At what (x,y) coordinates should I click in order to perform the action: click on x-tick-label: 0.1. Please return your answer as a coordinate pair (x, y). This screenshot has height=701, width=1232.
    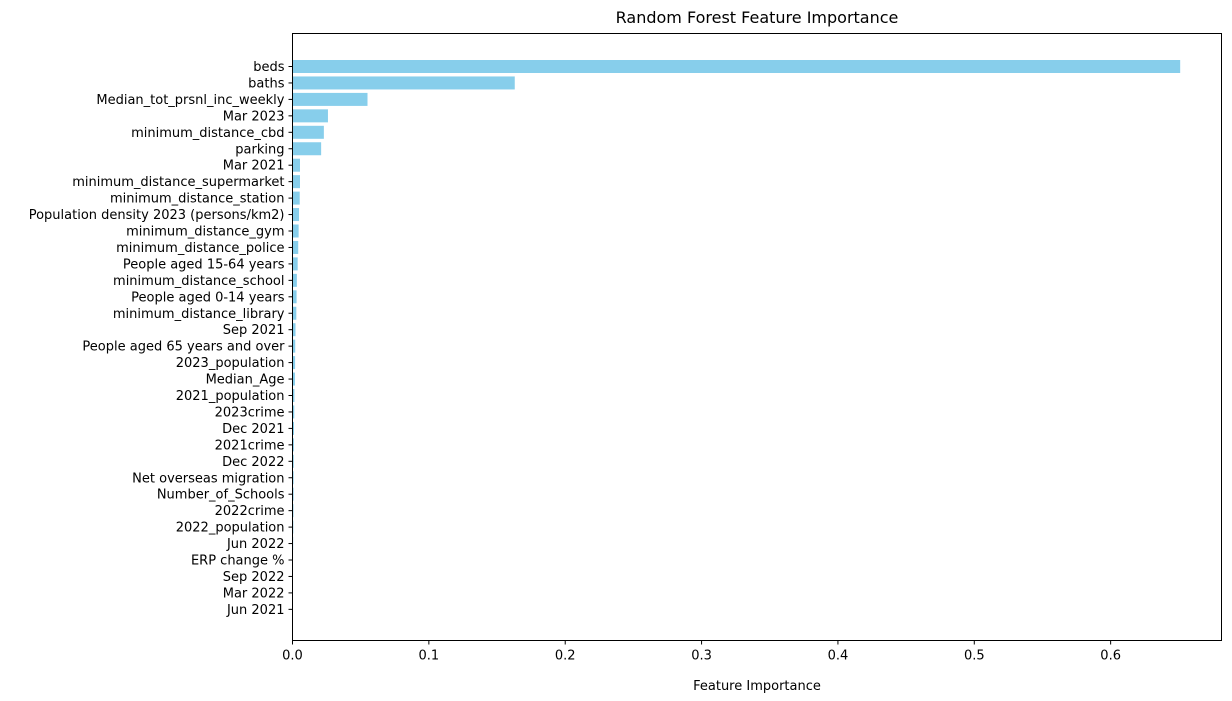
    Looking at the image, I should click on (429, 656).